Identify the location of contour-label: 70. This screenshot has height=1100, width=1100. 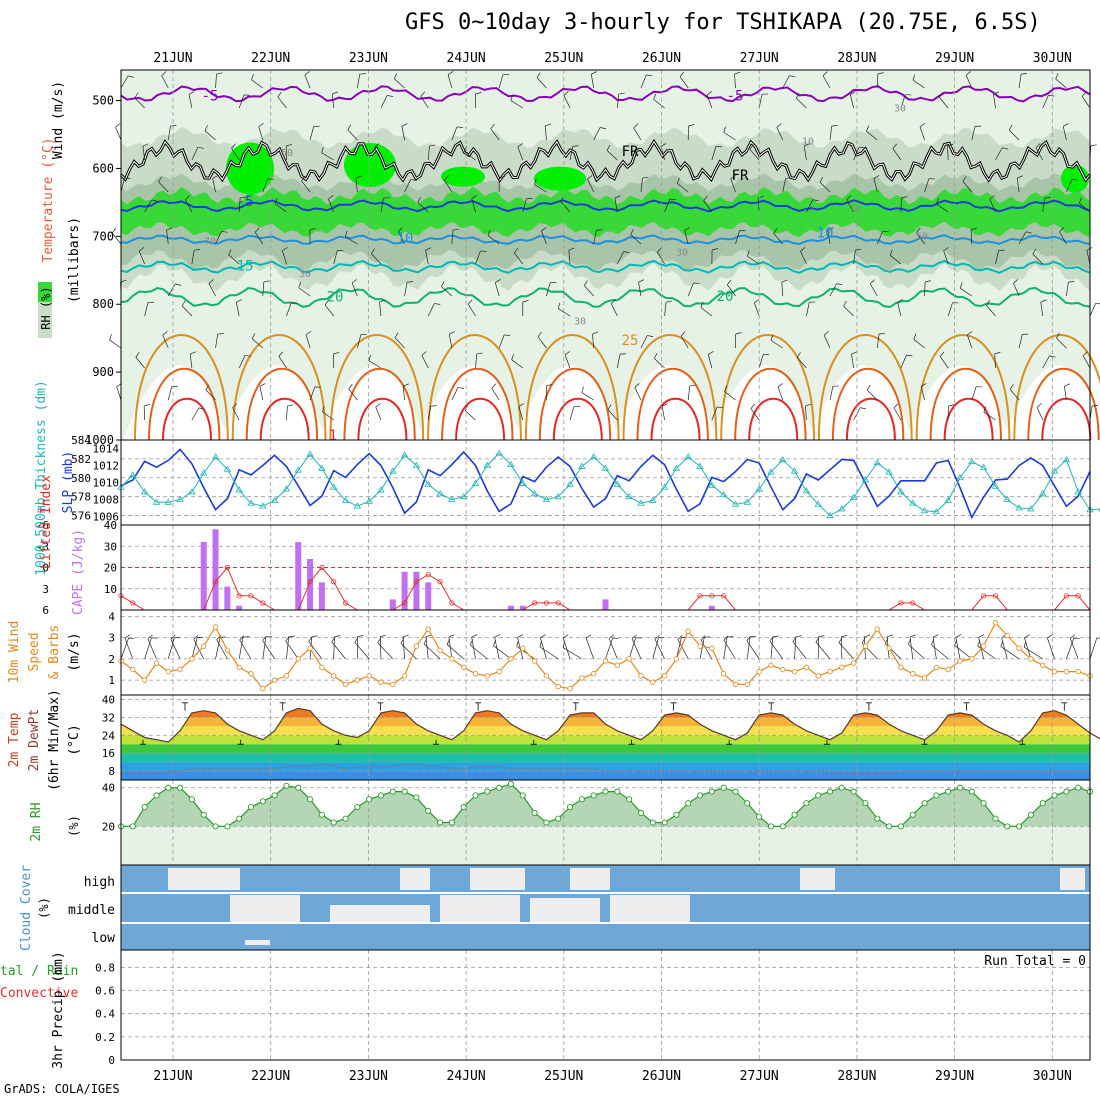
(210, 241).